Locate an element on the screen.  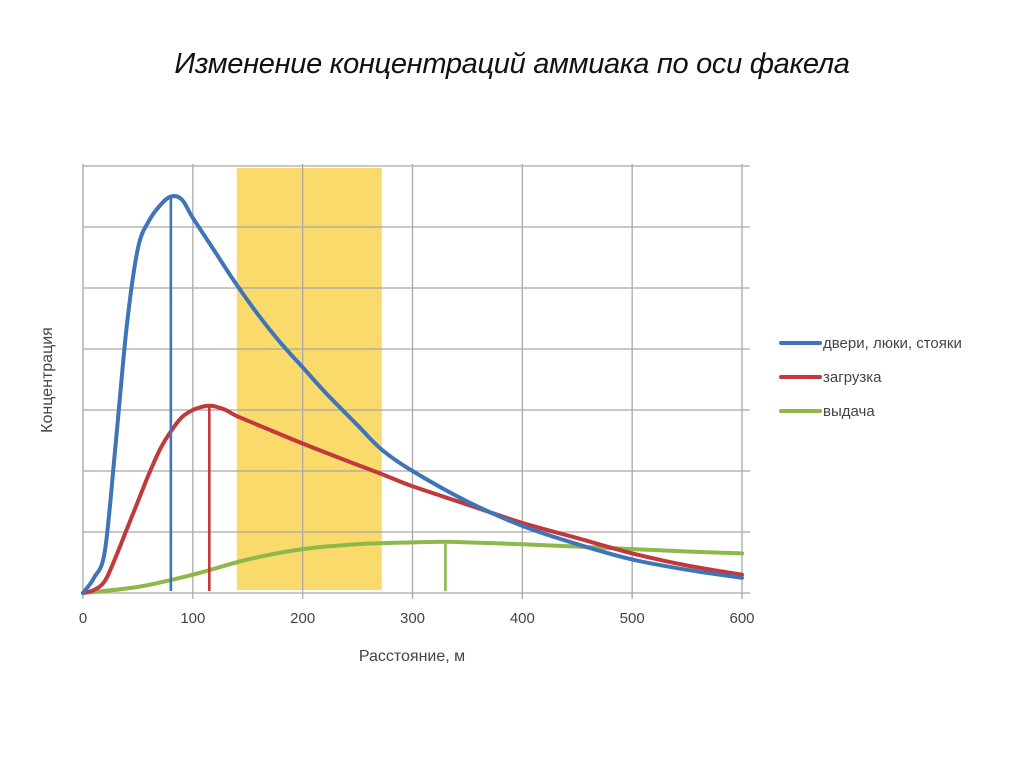
x-tick-label: 500 is located at coordinates (632, 618).